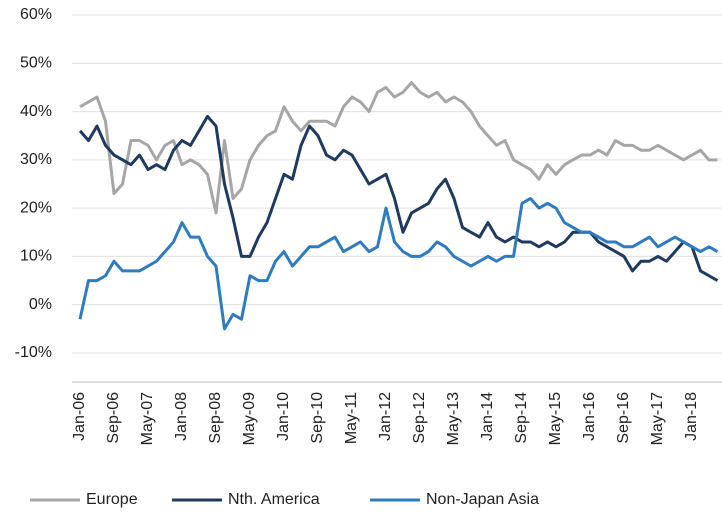 The image size is (722, 522). I want to click on x-tick-label: Jan-12, so click(385, 416).